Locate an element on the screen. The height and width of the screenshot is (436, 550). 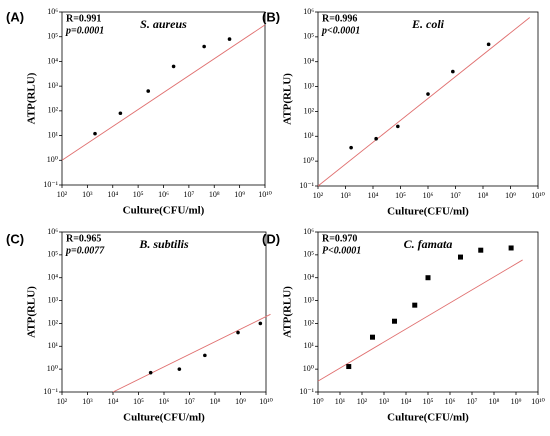
annotation: R=0.996 is located at coordinates (339, 18).